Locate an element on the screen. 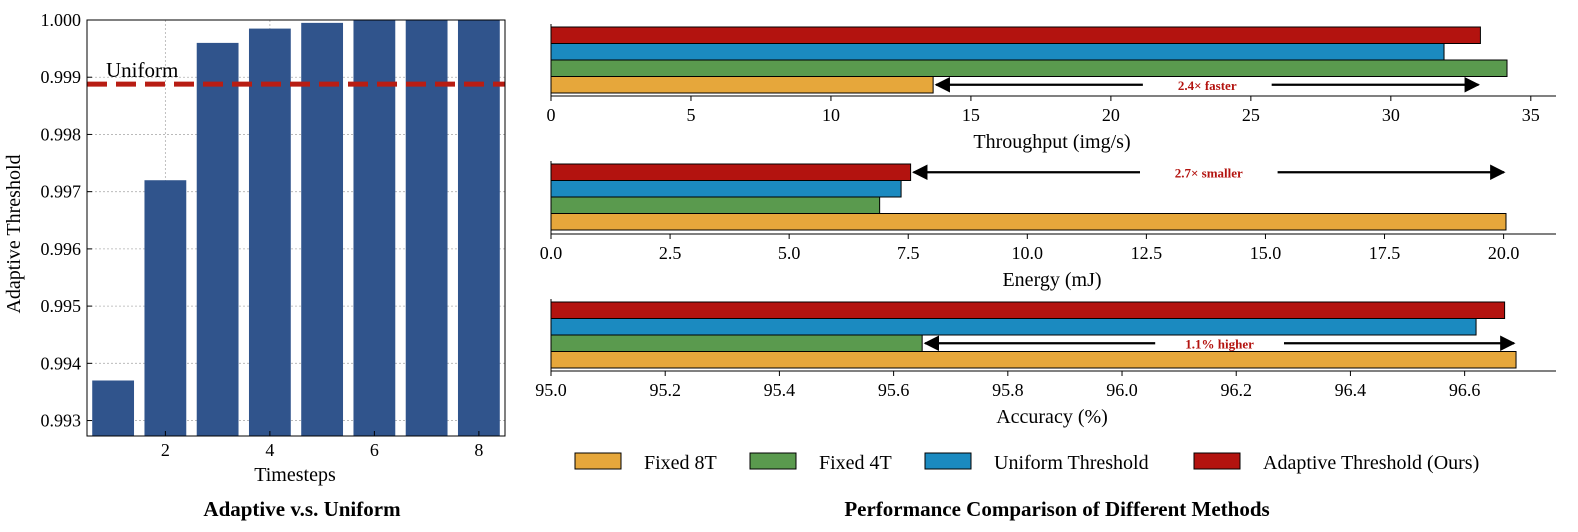  legend-label-fixed8: Fixed 8T is located at coordinates (680, 463).